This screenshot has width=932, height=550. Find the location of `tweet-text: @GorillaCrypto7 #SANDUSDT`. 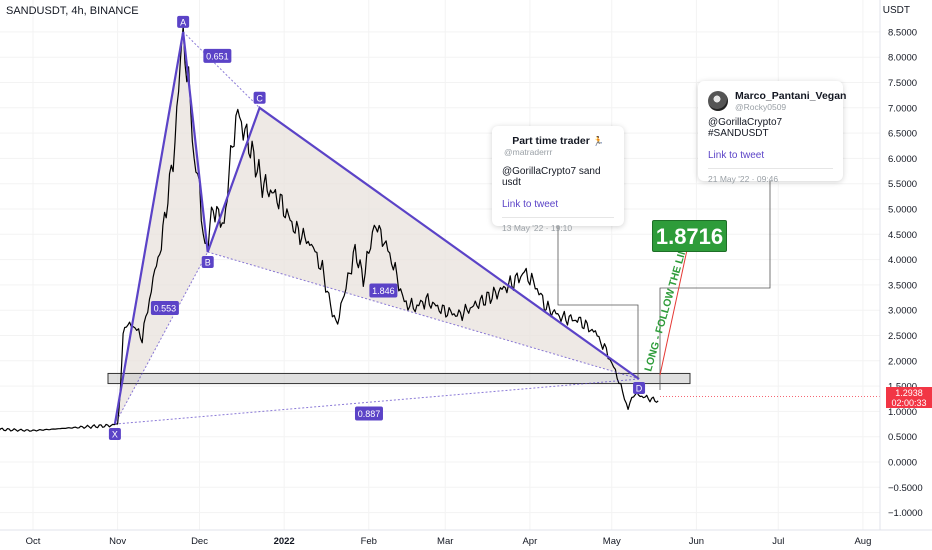

tweet-text: @GorillaCrypto7 #SANDUSDT is located at coordinates (745, 128).